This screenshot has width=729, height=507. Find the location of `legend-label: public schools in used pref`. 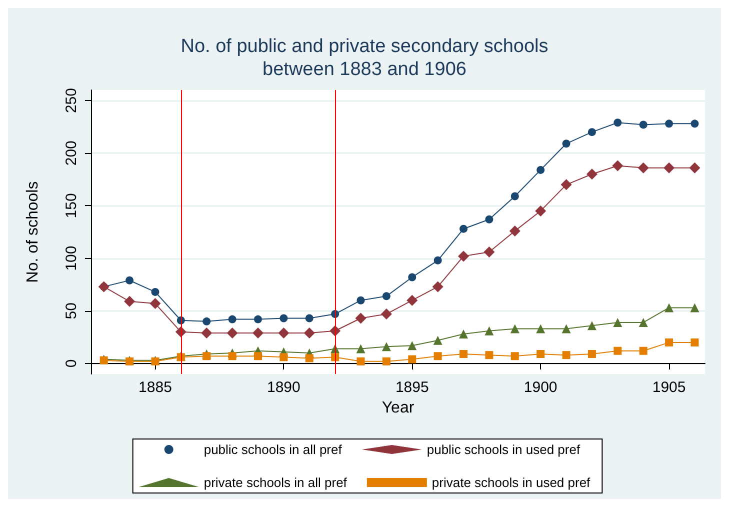

legend-label: public schools in used pref is located at coordinates (503, 449).